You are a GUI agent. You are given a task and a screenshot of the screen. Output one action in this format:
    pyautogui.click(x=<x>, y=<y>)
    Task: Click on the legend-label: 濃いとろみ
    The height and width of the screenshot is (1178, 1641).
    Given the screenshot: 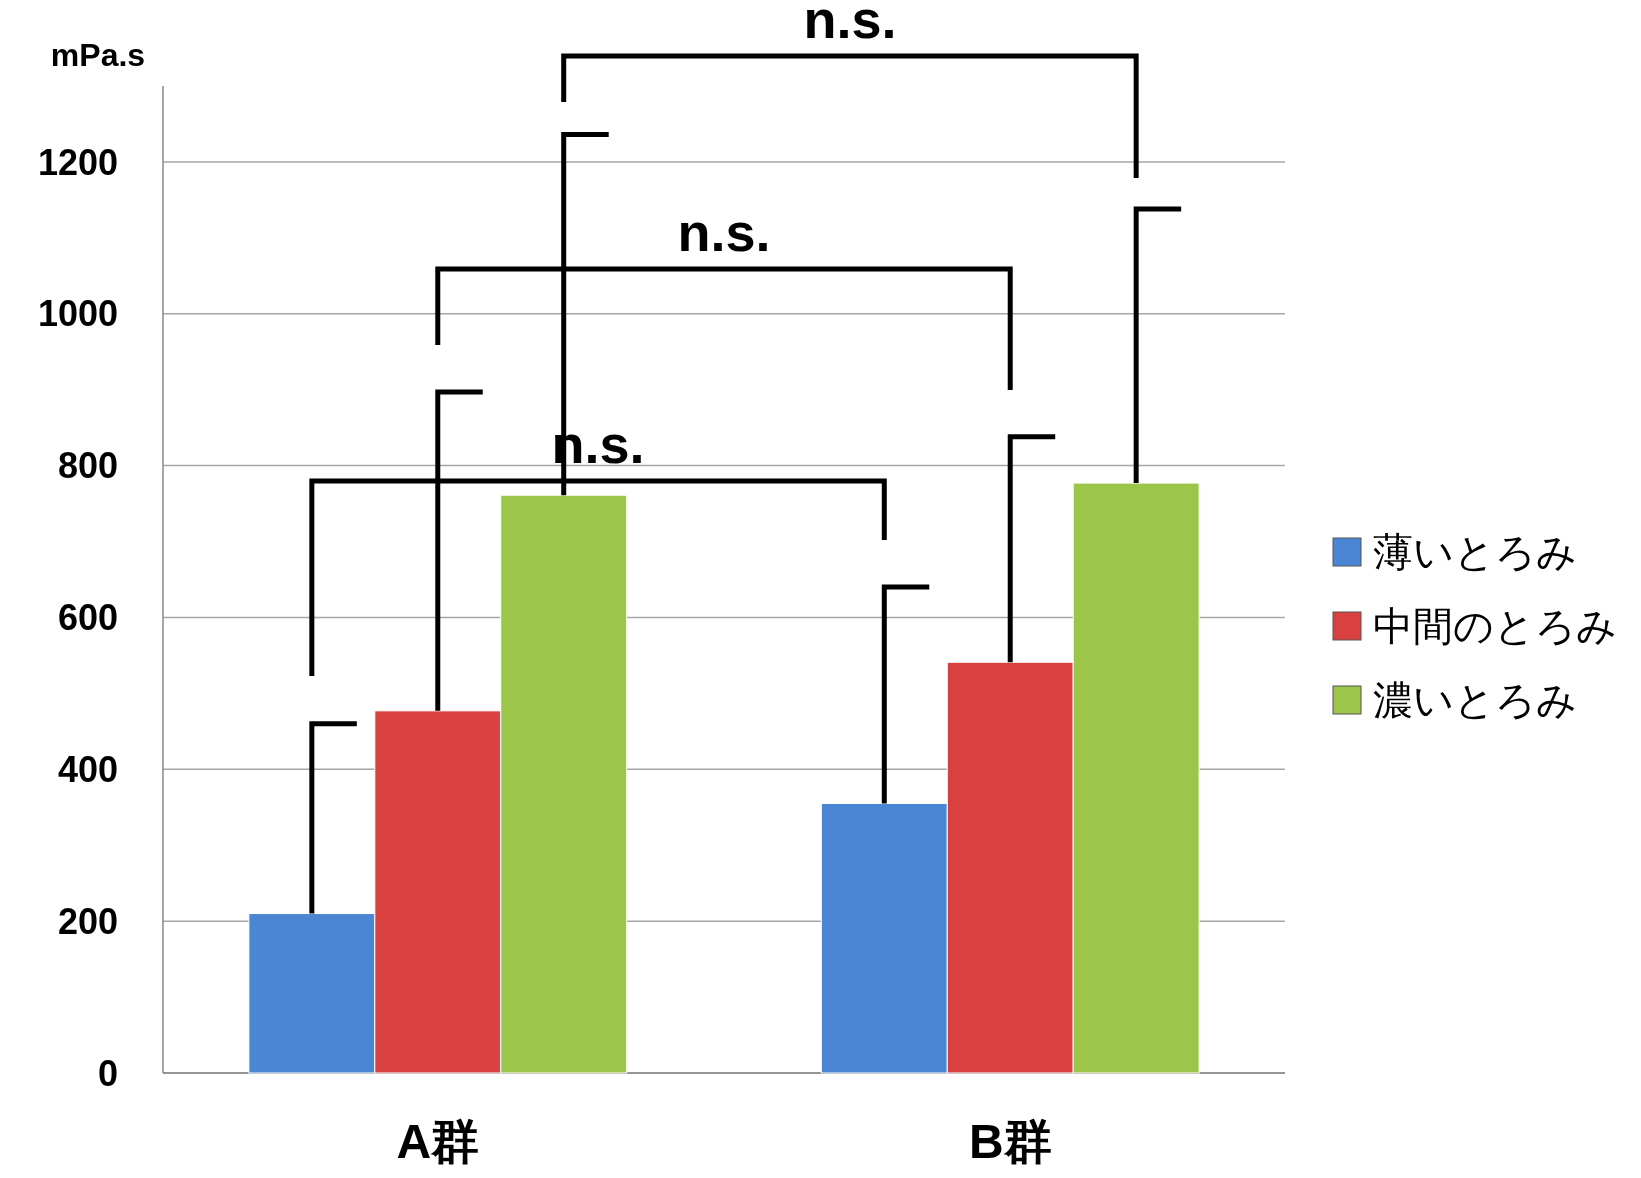 What is the action you would take?
    pyautogui.click(x=1475, y=700)
    